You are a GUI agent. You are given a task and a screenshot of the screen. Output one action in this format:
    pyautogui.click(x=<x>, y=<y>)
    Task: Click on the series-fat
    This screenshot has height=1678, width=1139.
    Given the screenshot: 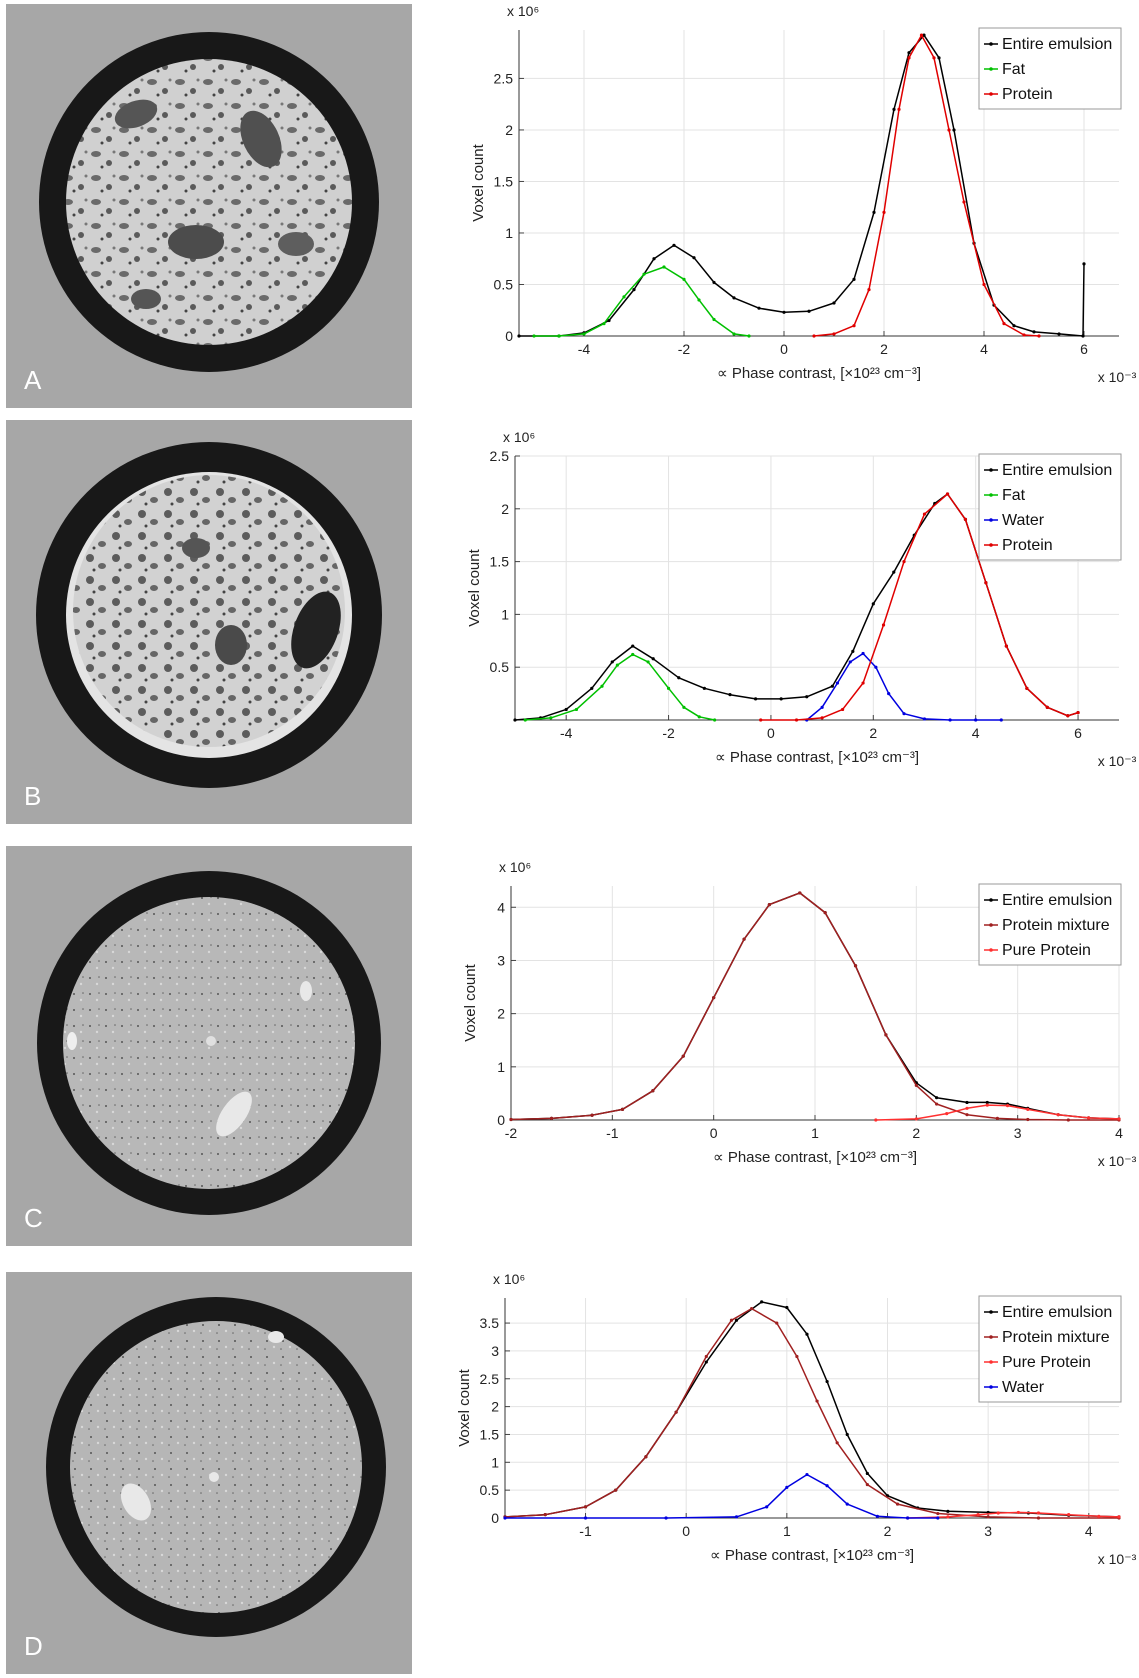 What is the action you would take?
    pyautogui.click(x=641, y=301)
    